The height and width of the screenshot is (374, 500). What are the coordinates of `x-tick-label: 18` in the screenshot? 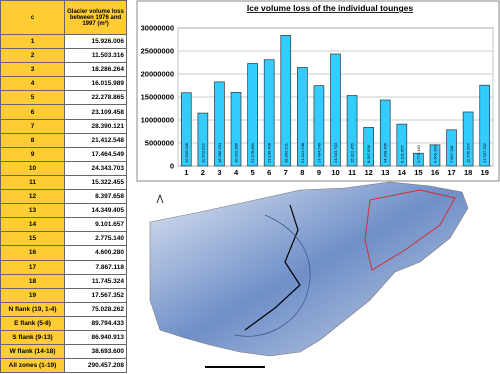 It's located at (468, 172).